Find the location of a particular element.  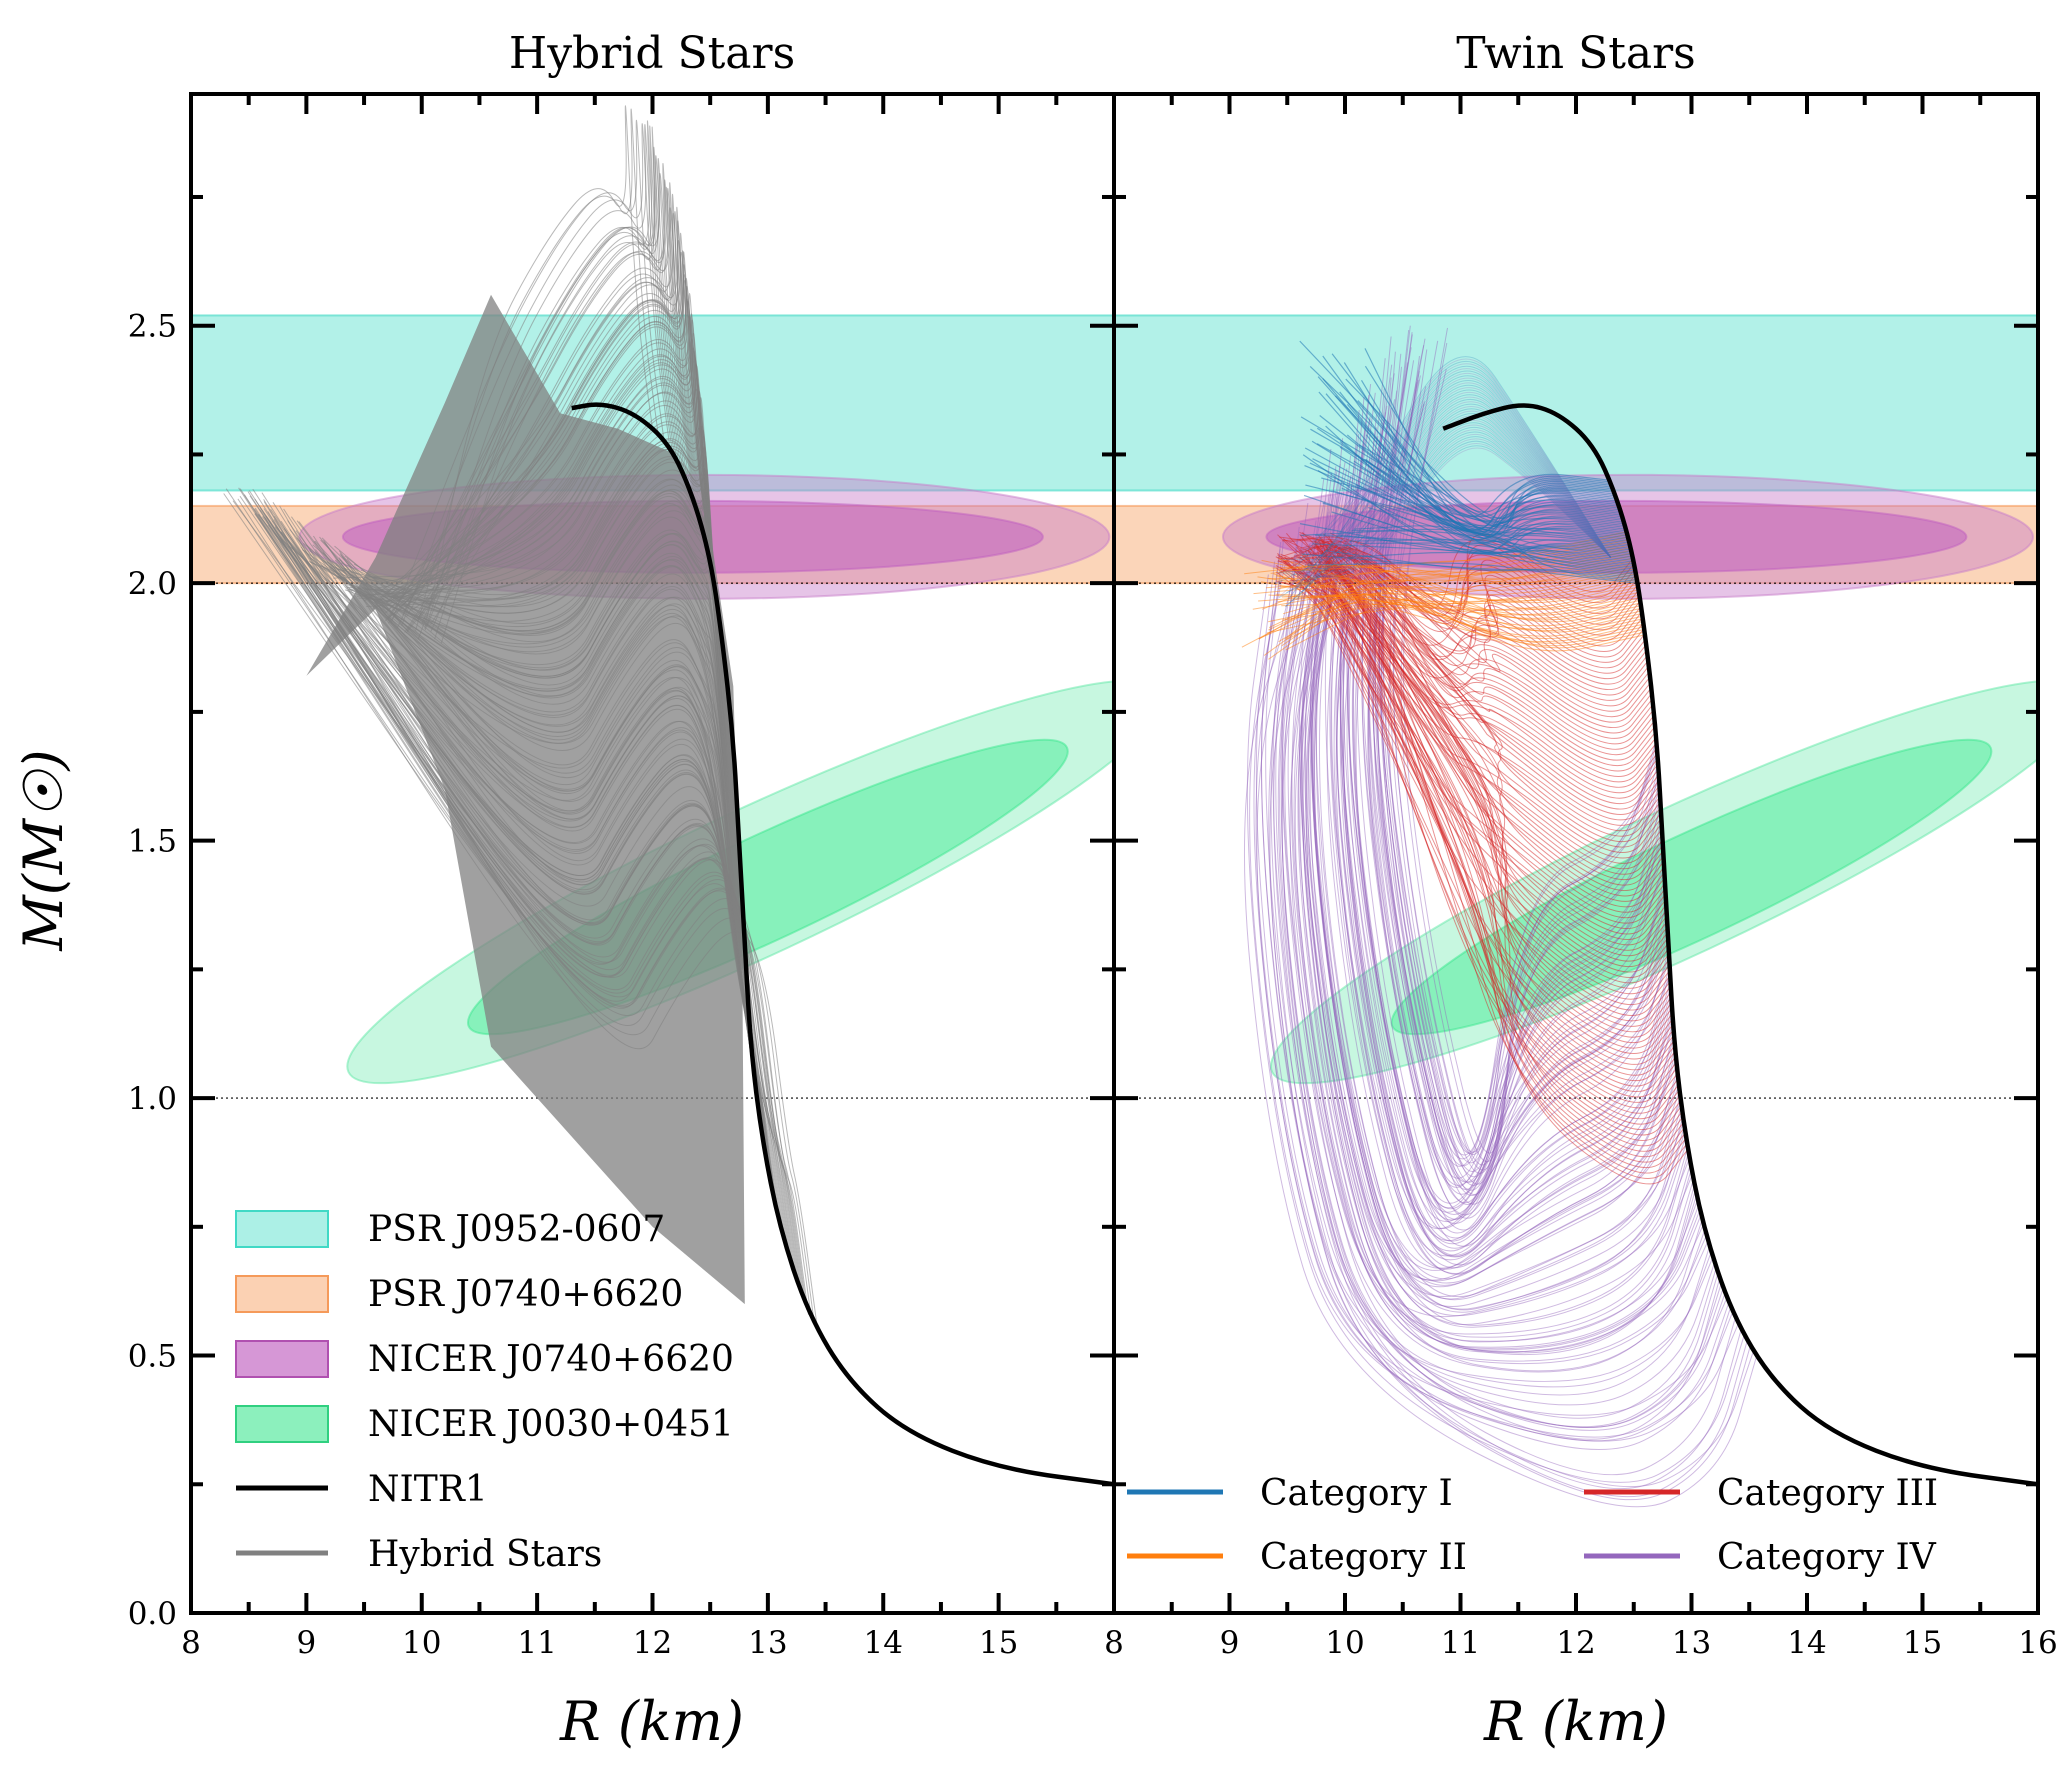

y-tick-label: 1.0 is located at coordinates (152, 1099).